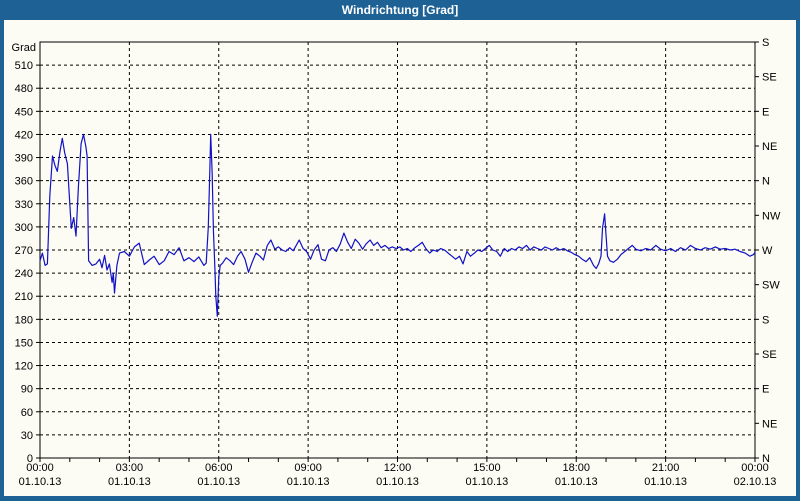 The width and height of the screenshot is (800, 501). I want to click on y-left-tick-label: 150, so click(24, 343).